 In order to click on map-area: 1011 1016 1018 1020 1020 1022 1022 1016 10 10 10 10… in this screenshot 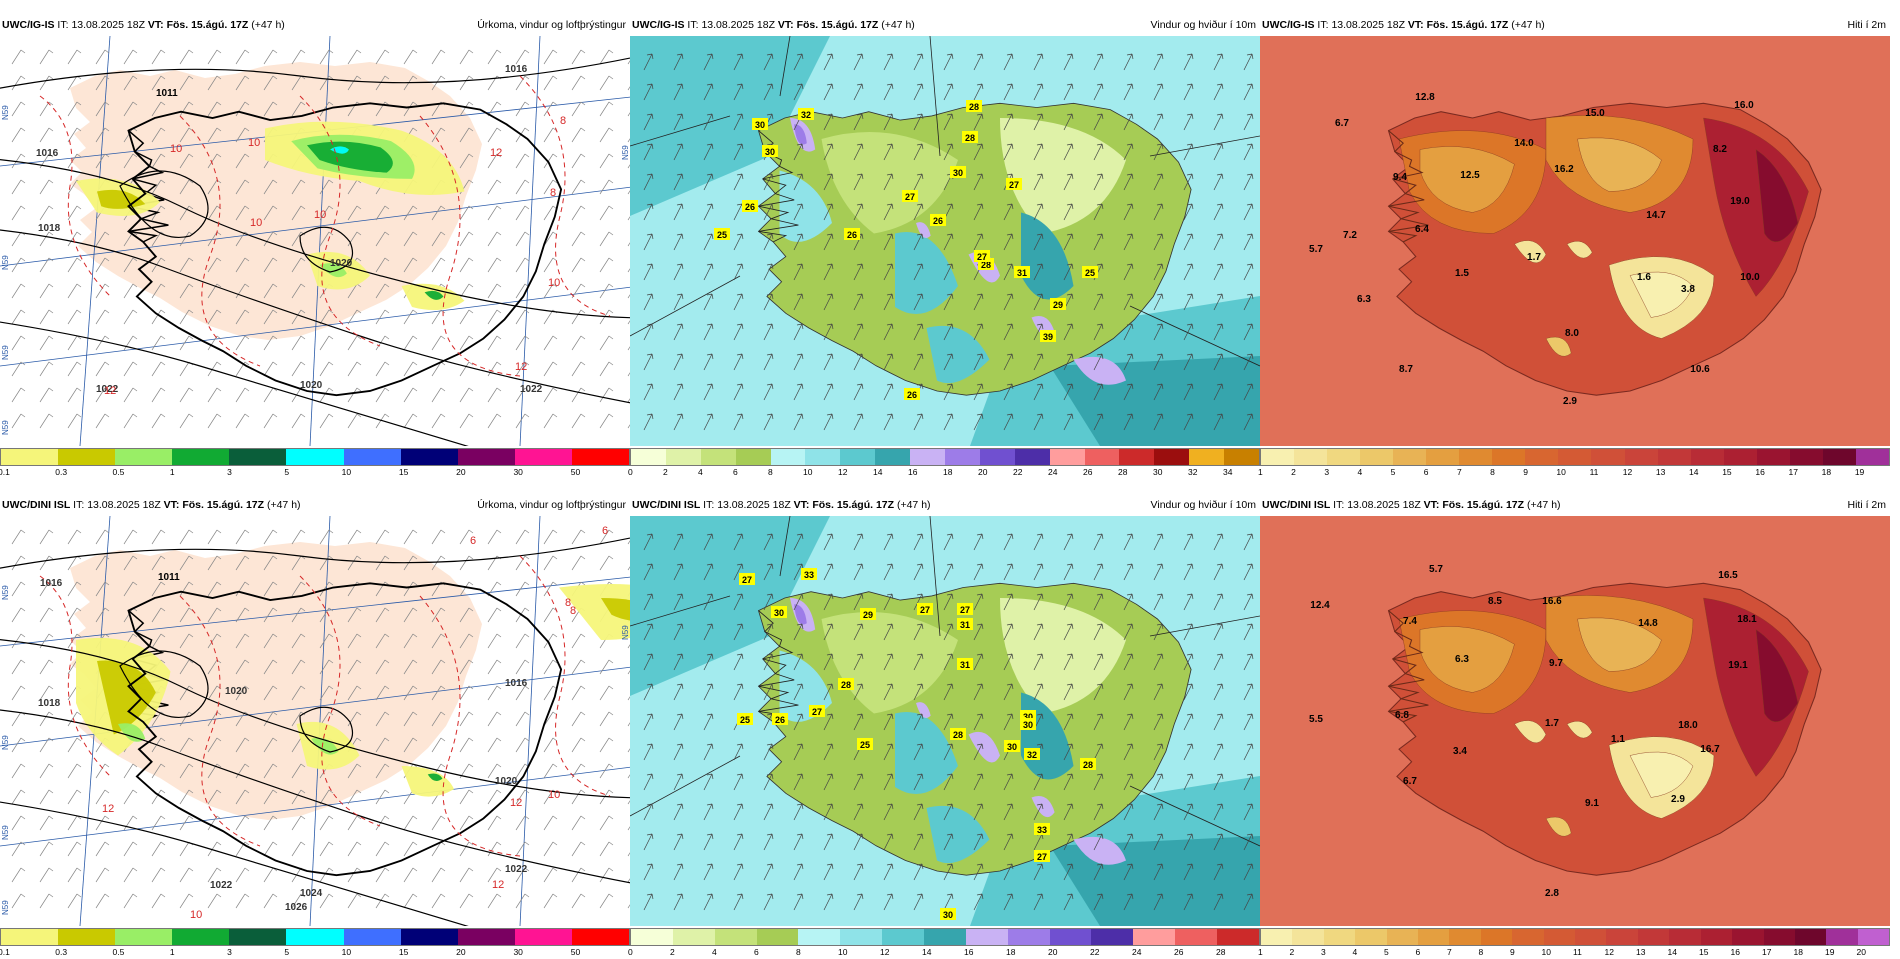, I will do `click(315, 241)`.